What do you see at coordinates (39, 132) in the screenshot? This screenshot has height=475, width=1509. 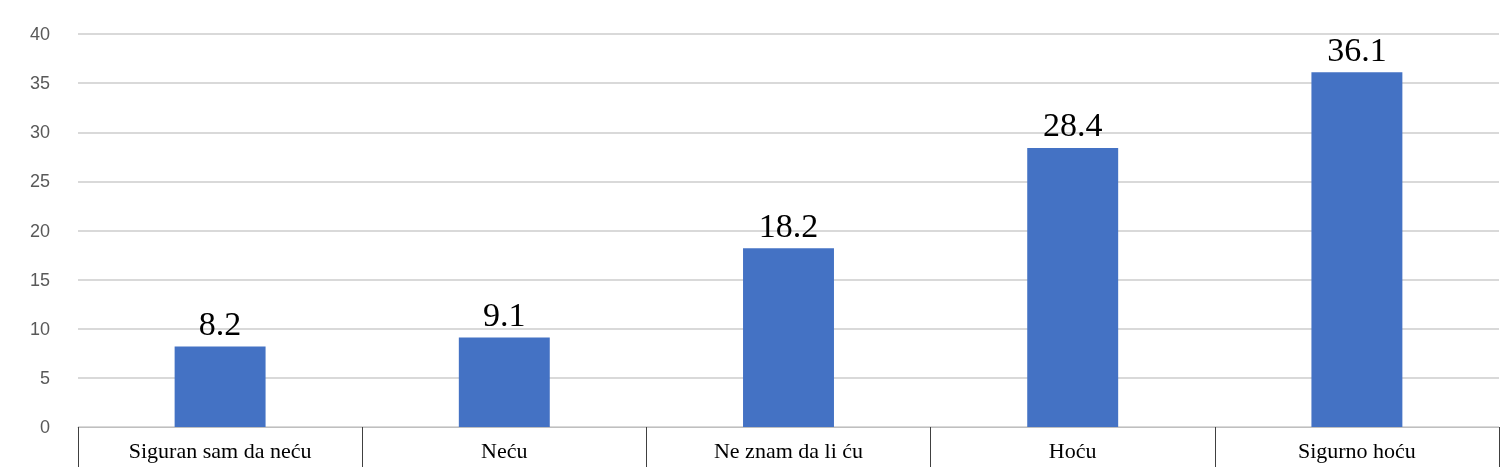 I see `y-tick-label: 30` at bounding box center [39, 132].